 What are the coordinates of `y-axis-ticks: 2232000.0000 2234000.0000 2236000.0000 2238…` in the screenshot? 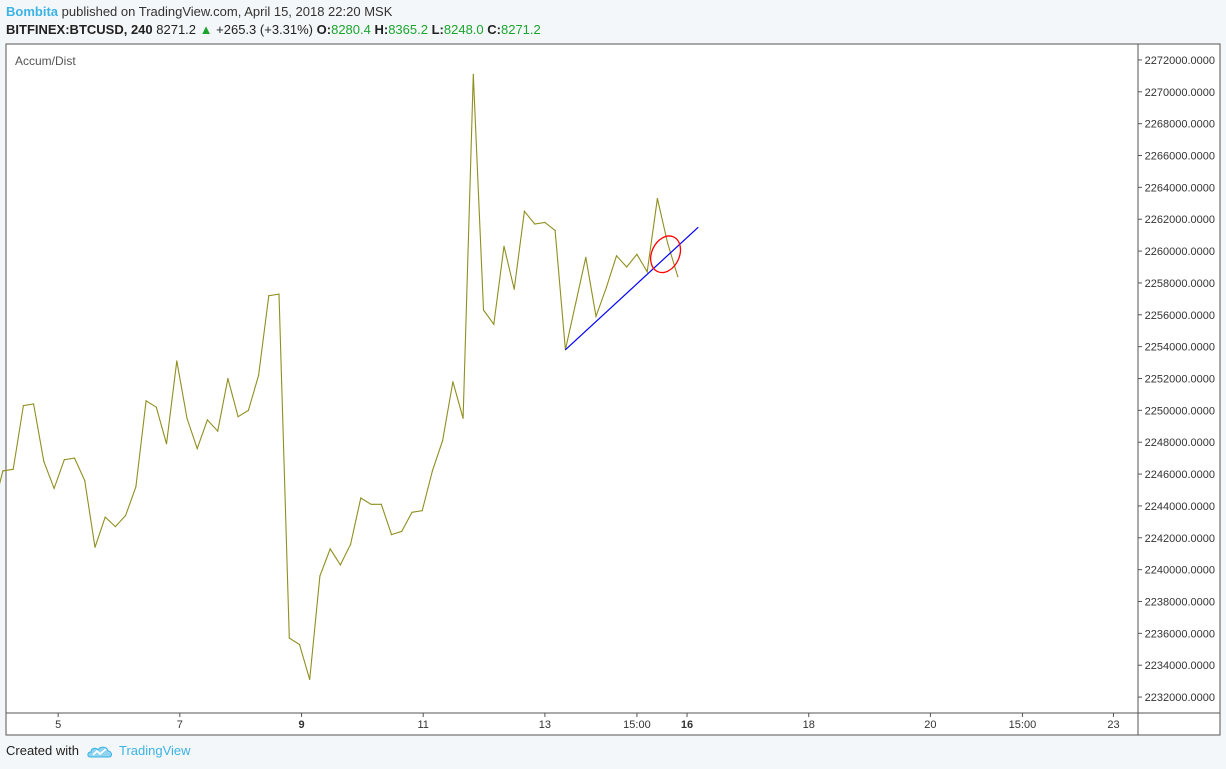 It's located at (1176, 379).